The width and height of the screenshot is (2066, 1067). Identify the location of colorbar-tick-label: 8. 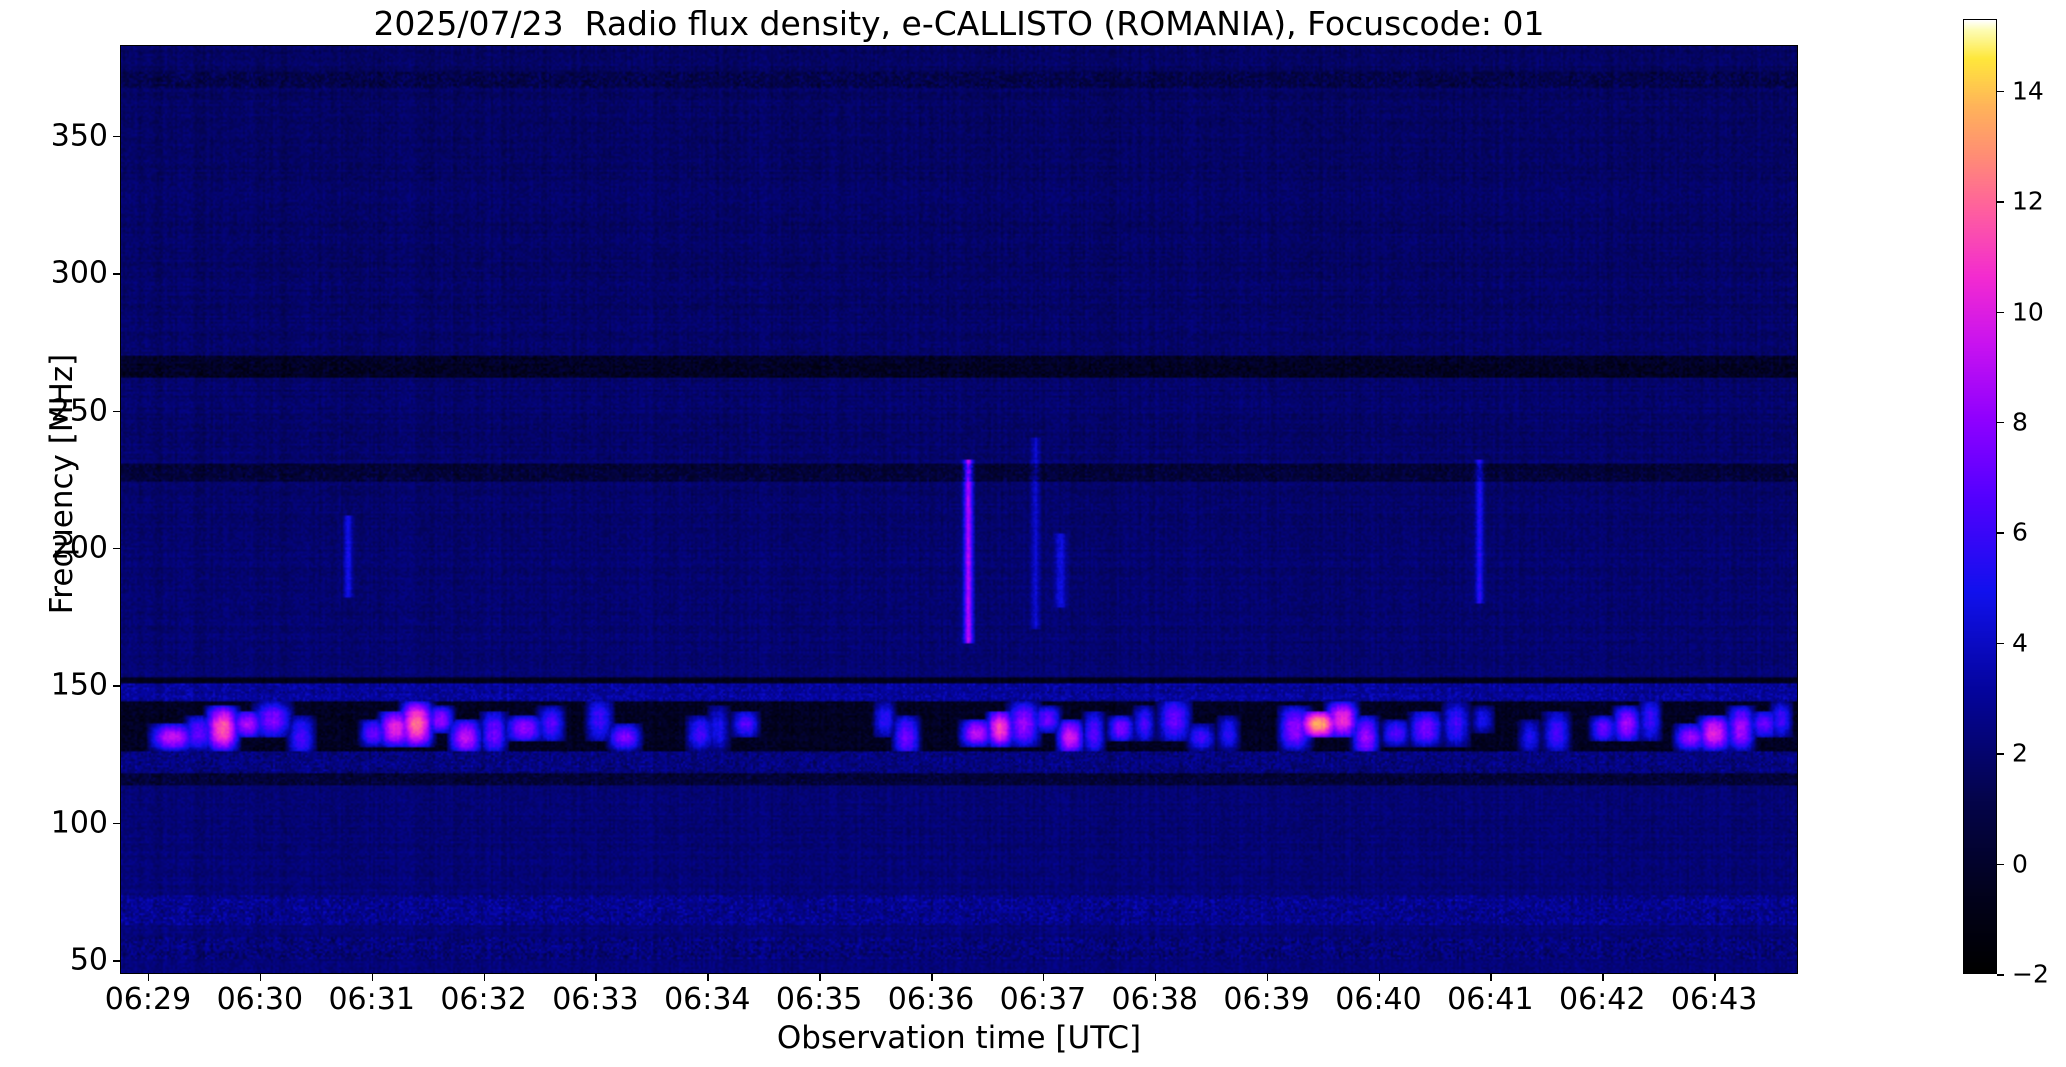
(2020, 422).